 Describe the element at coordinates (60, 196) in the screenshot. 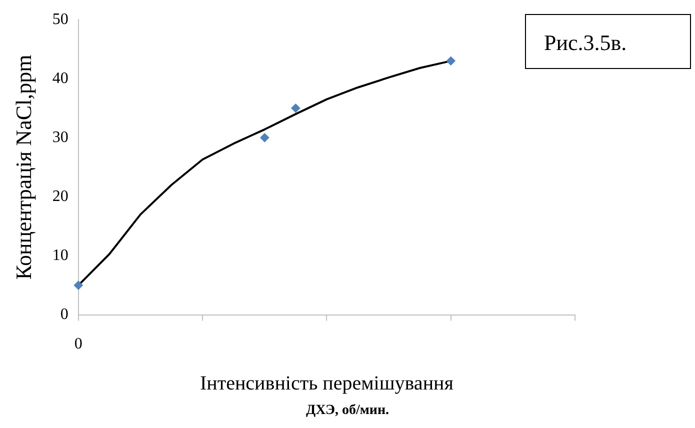

I see `y-tick-label: 20` at that location.